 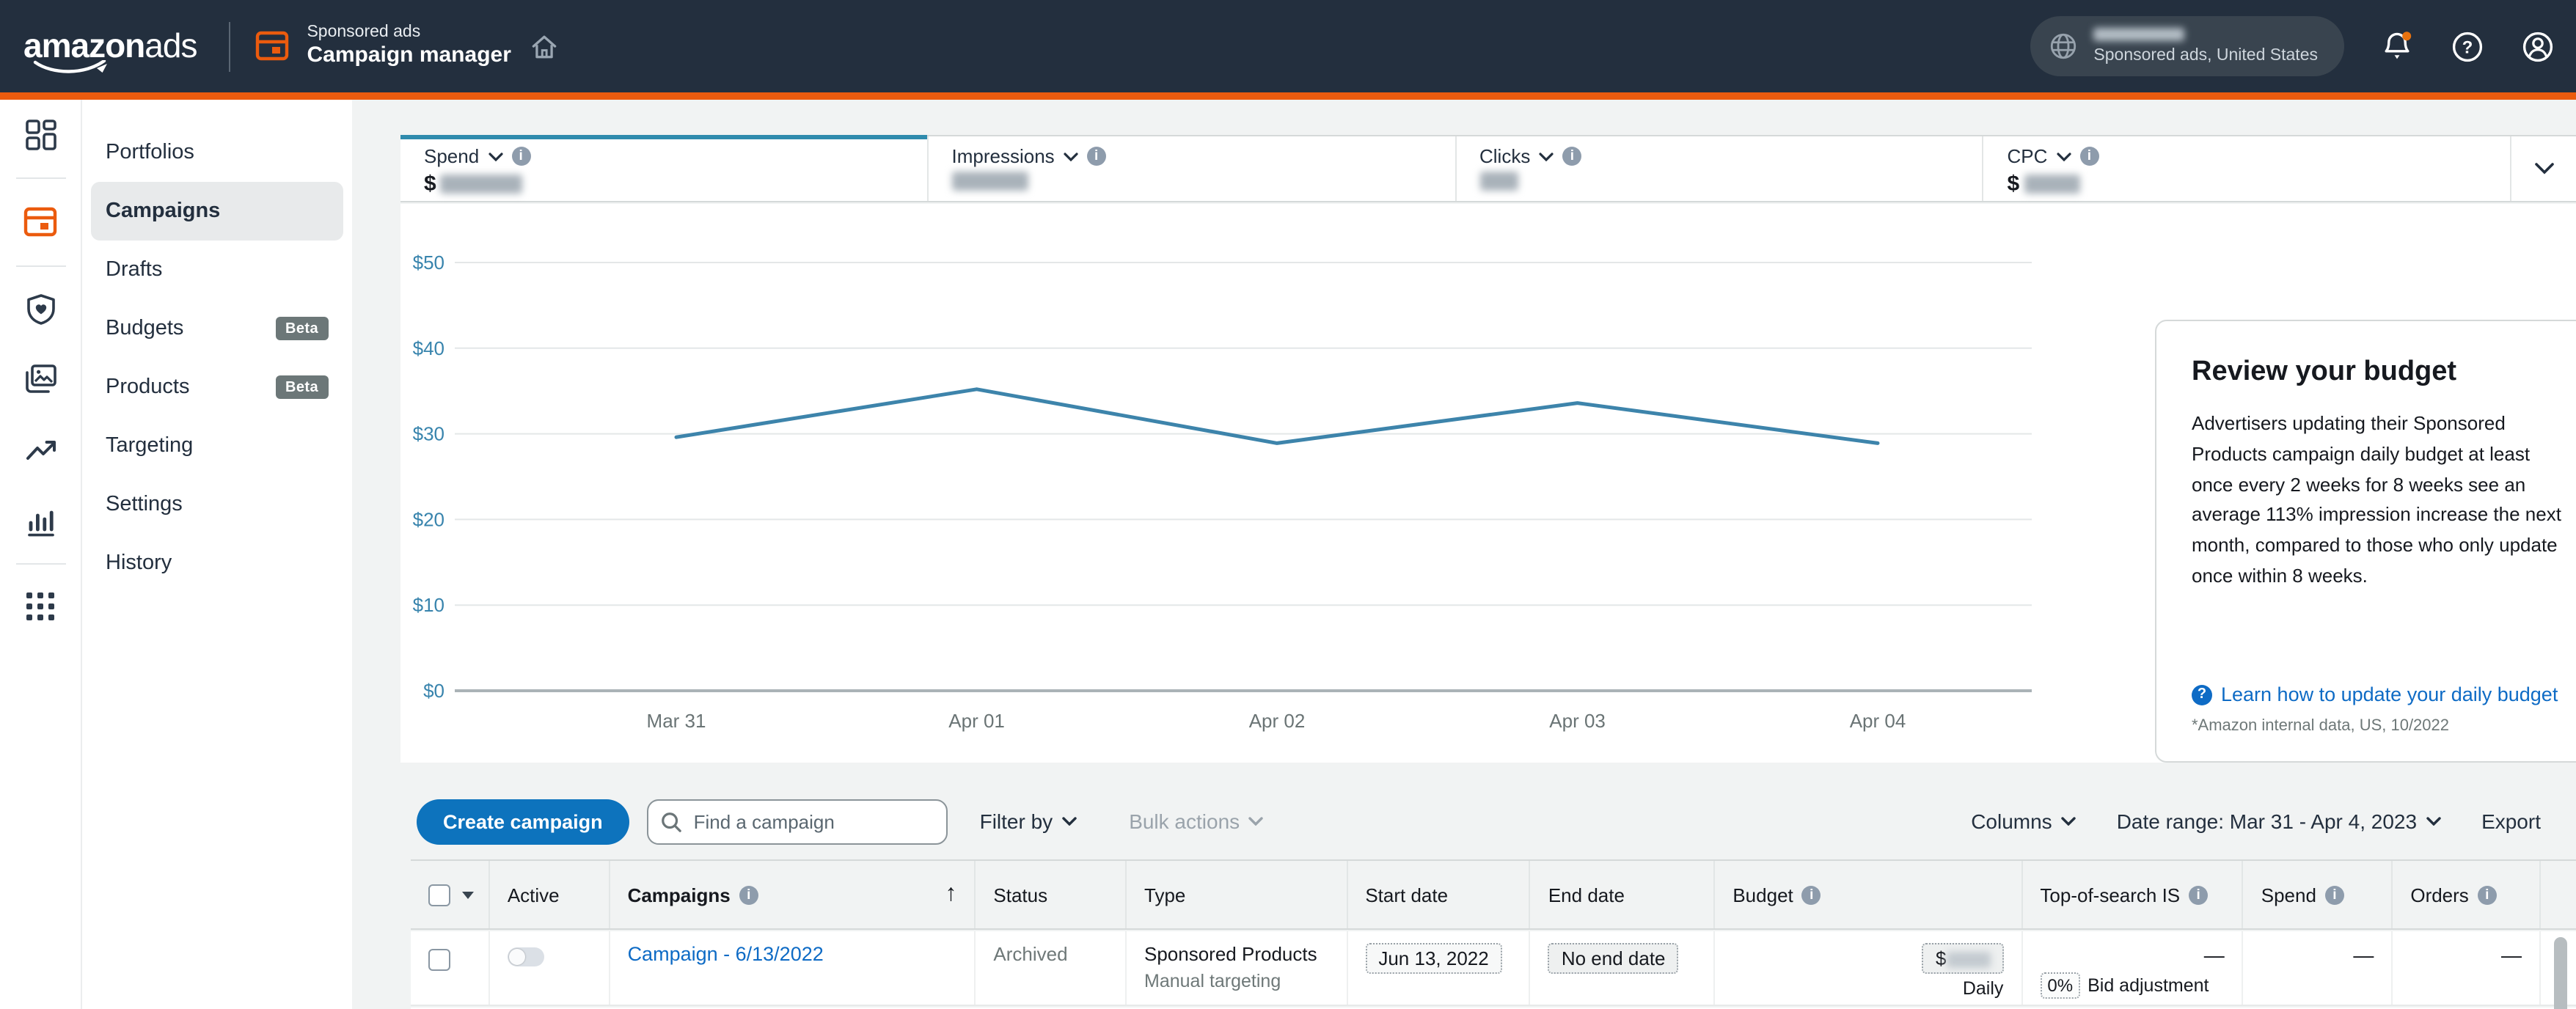 What do you see at coordinates (990, 181) in the screenshot?
I see `metric-value-redacted` at bounding box center [990, 181].